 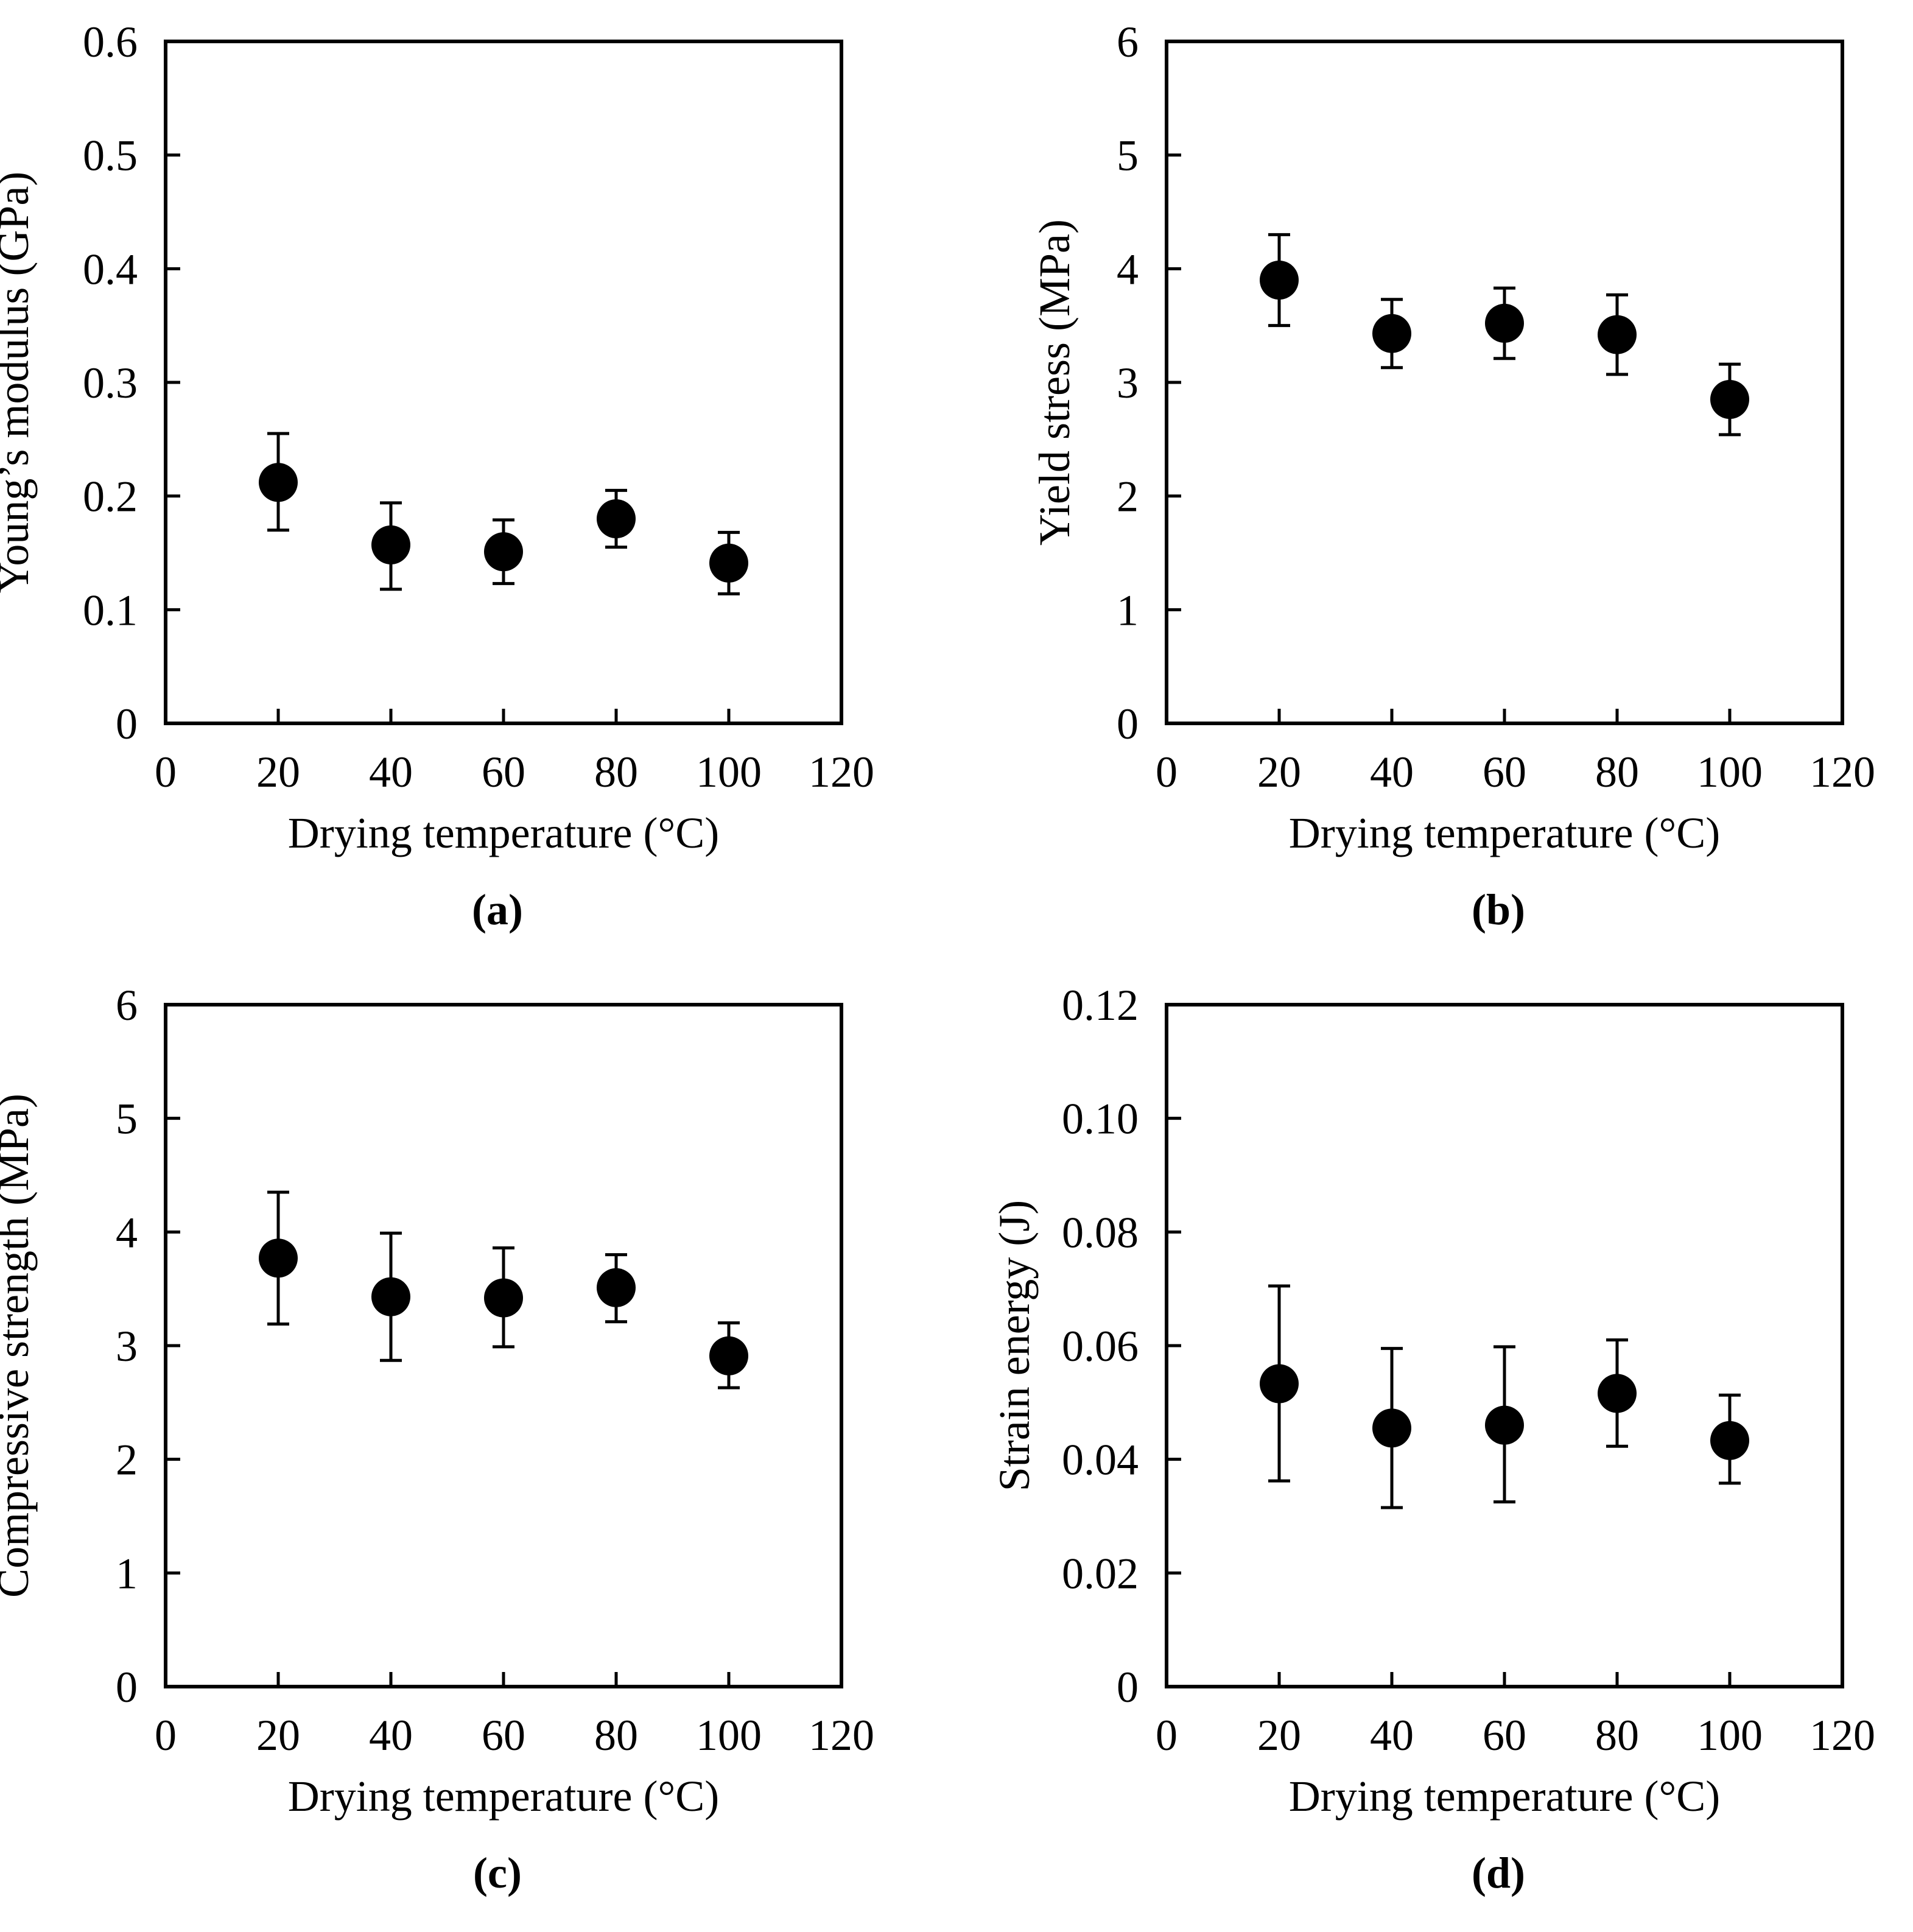 I want to click on y-tick-label: 0.2, so click(x=111, y=497).